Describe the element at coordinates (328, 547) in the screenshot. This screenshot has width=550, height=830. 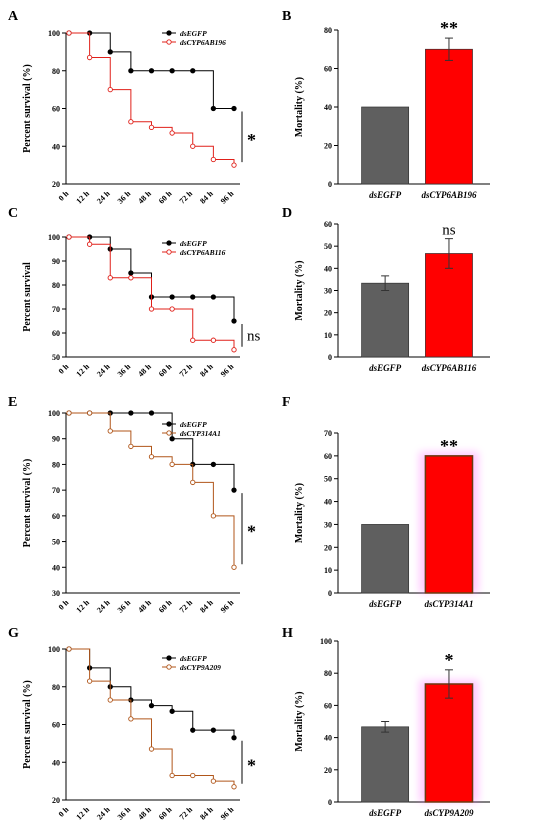
I see `y-tick-label: 20` at that location.